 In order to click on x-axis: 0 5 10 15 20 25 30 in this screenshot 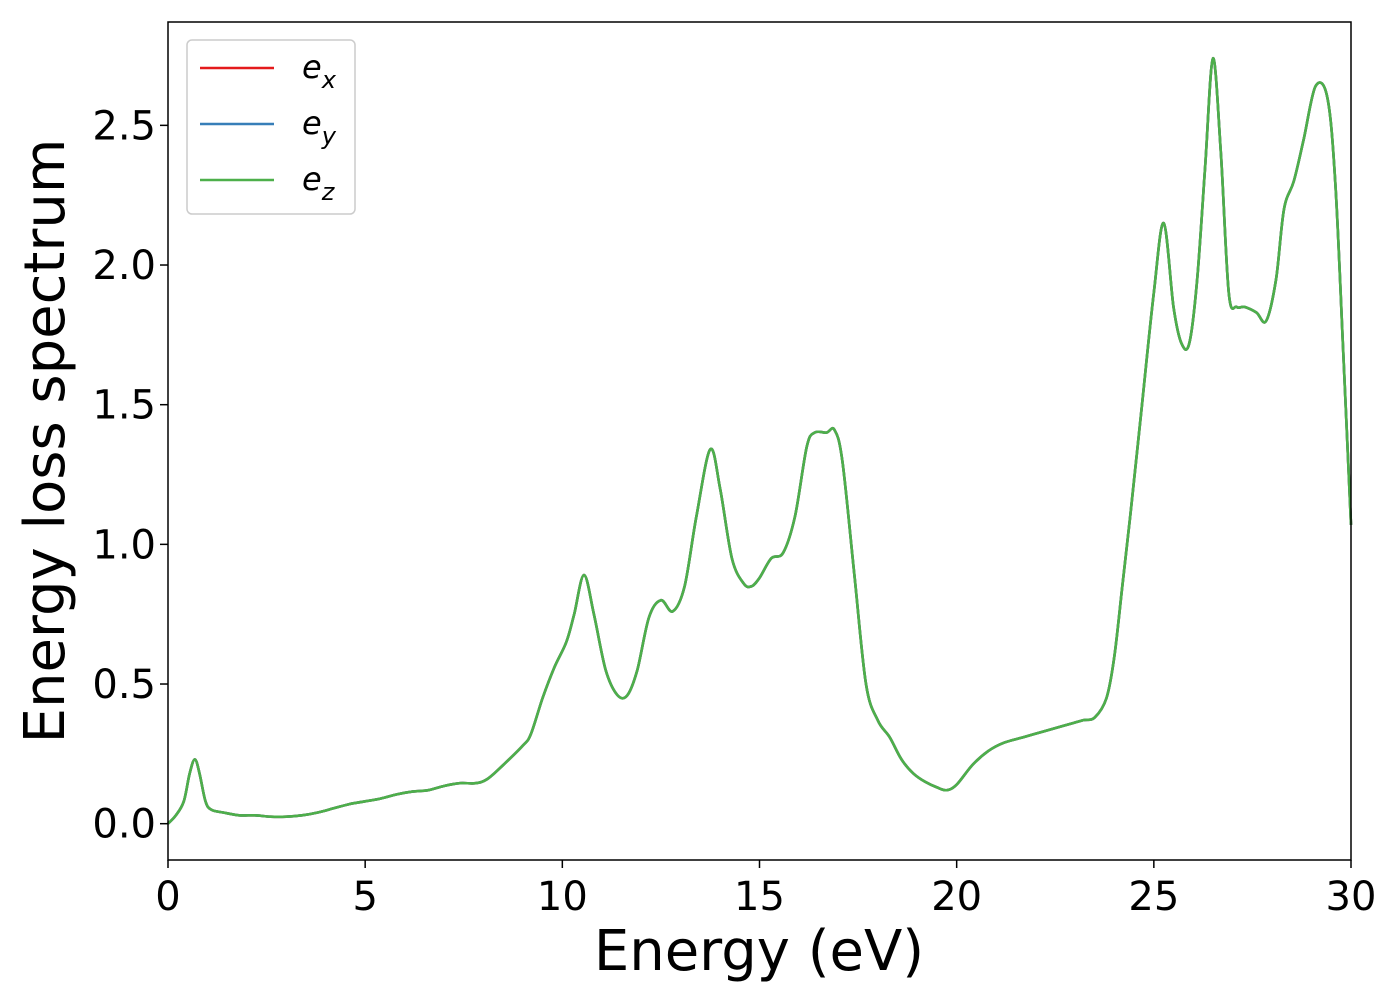, I will do `click(765, 890)`.